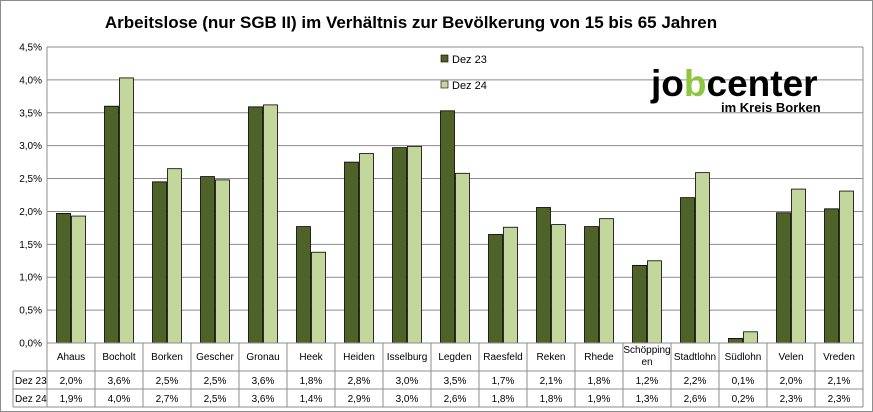  What do you see at coordinates (647, 381) in the screenshot?
I see `data-table-value: 1,2%` at bounding box center [647, 381].